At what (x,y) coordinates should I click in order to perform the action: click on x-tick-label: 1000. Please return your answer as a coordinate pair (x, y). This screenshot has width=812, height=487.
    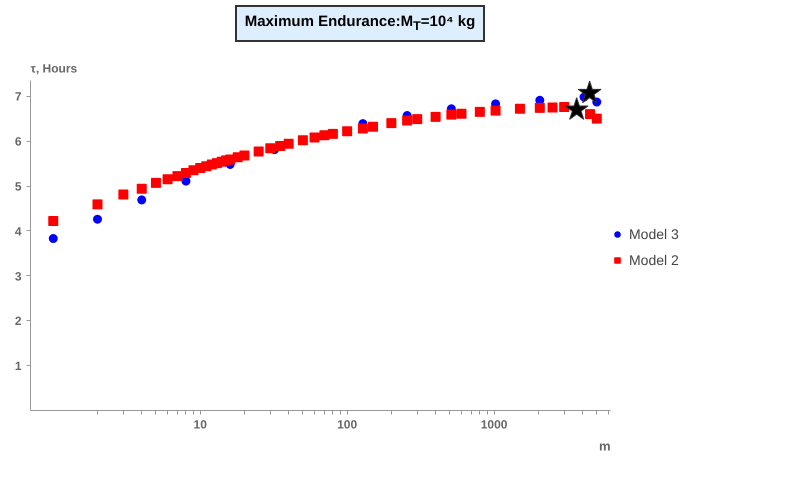
    Looking at the image, I should click on (494, 425).